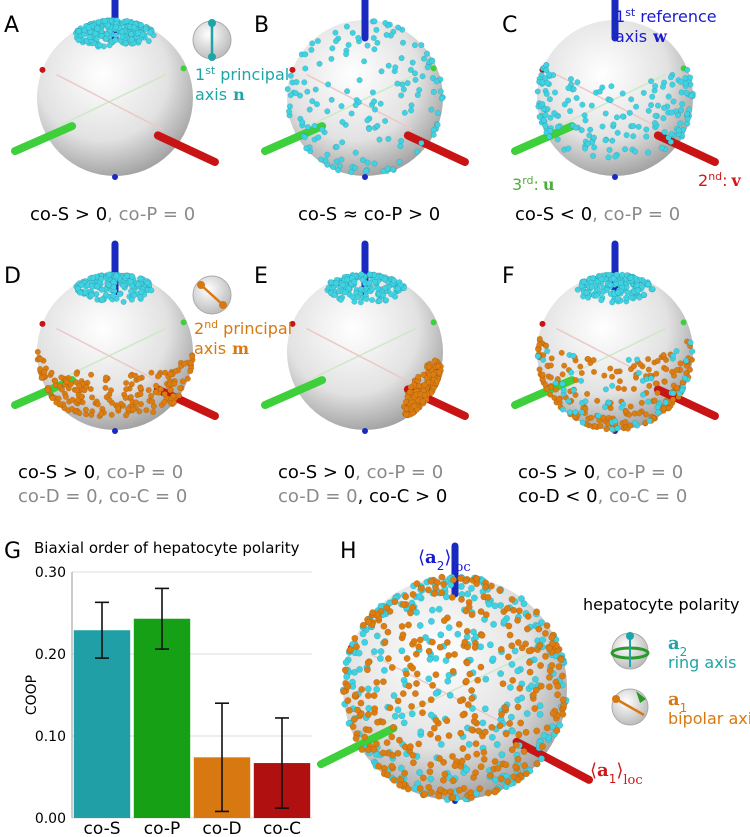 This screenshot has height=837, width=750. What do you see at coordinates (50, 655) in the screenshot?
I see `y-tick-label: 0.20` at bounding box center [50, 655].